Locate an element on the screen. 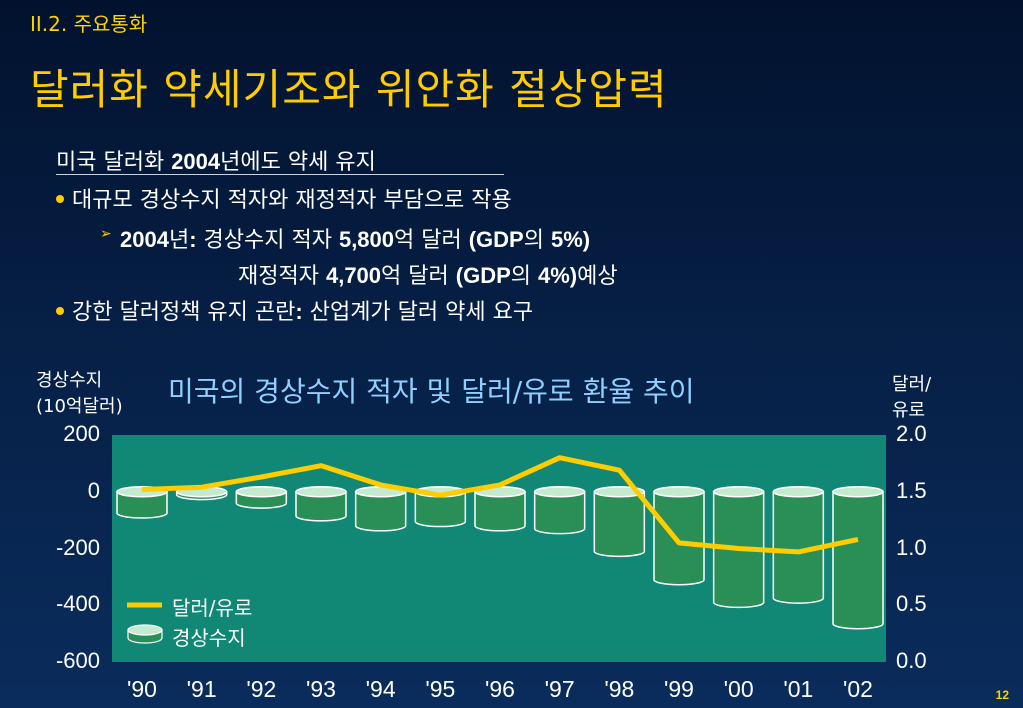 Image resolution: width=1023 pixels, height=708 pixels. y-right-tick-label: 1.5 is located at coordinates (911, 490).